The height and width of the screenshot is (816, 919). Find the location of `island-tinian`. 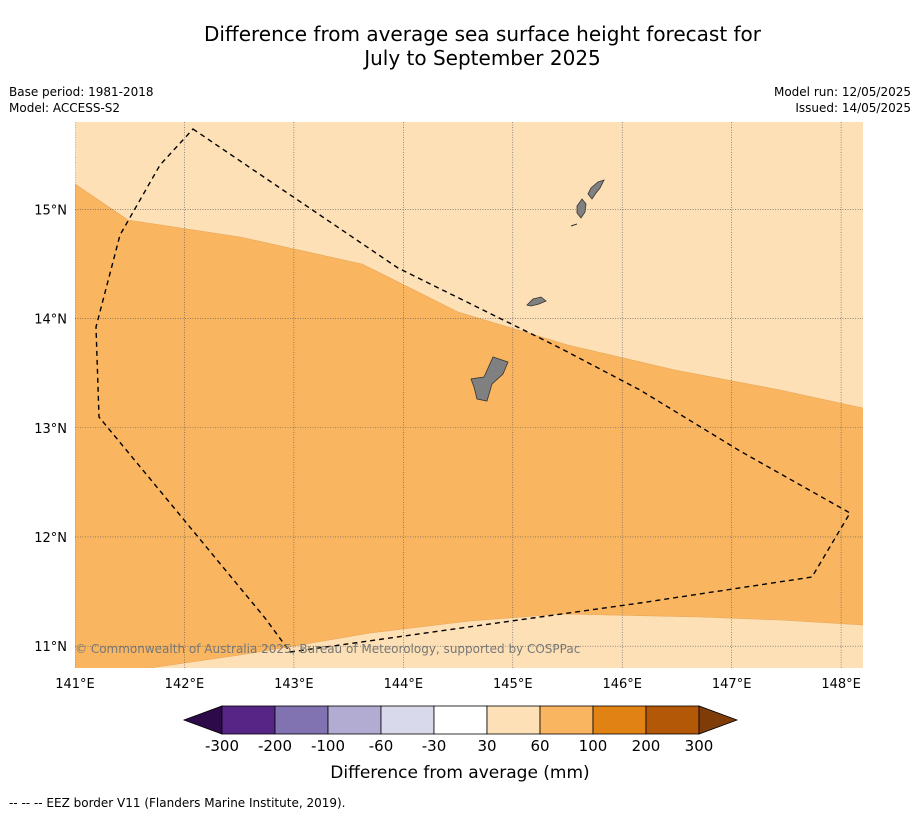

island-tinian is located at coordinates (581, 208).